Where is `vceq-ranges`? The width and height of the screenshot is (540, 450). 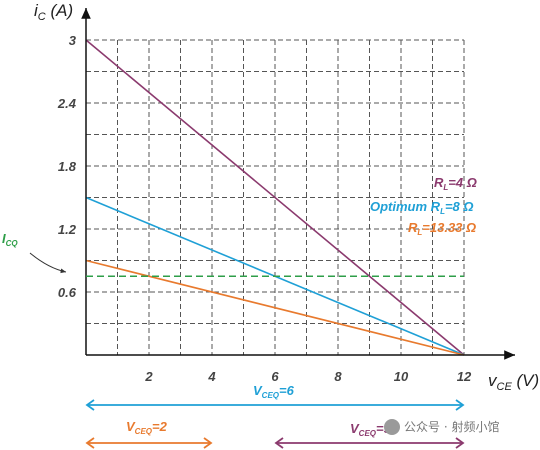 vceq-ranges is located at coordinates (275, 424).